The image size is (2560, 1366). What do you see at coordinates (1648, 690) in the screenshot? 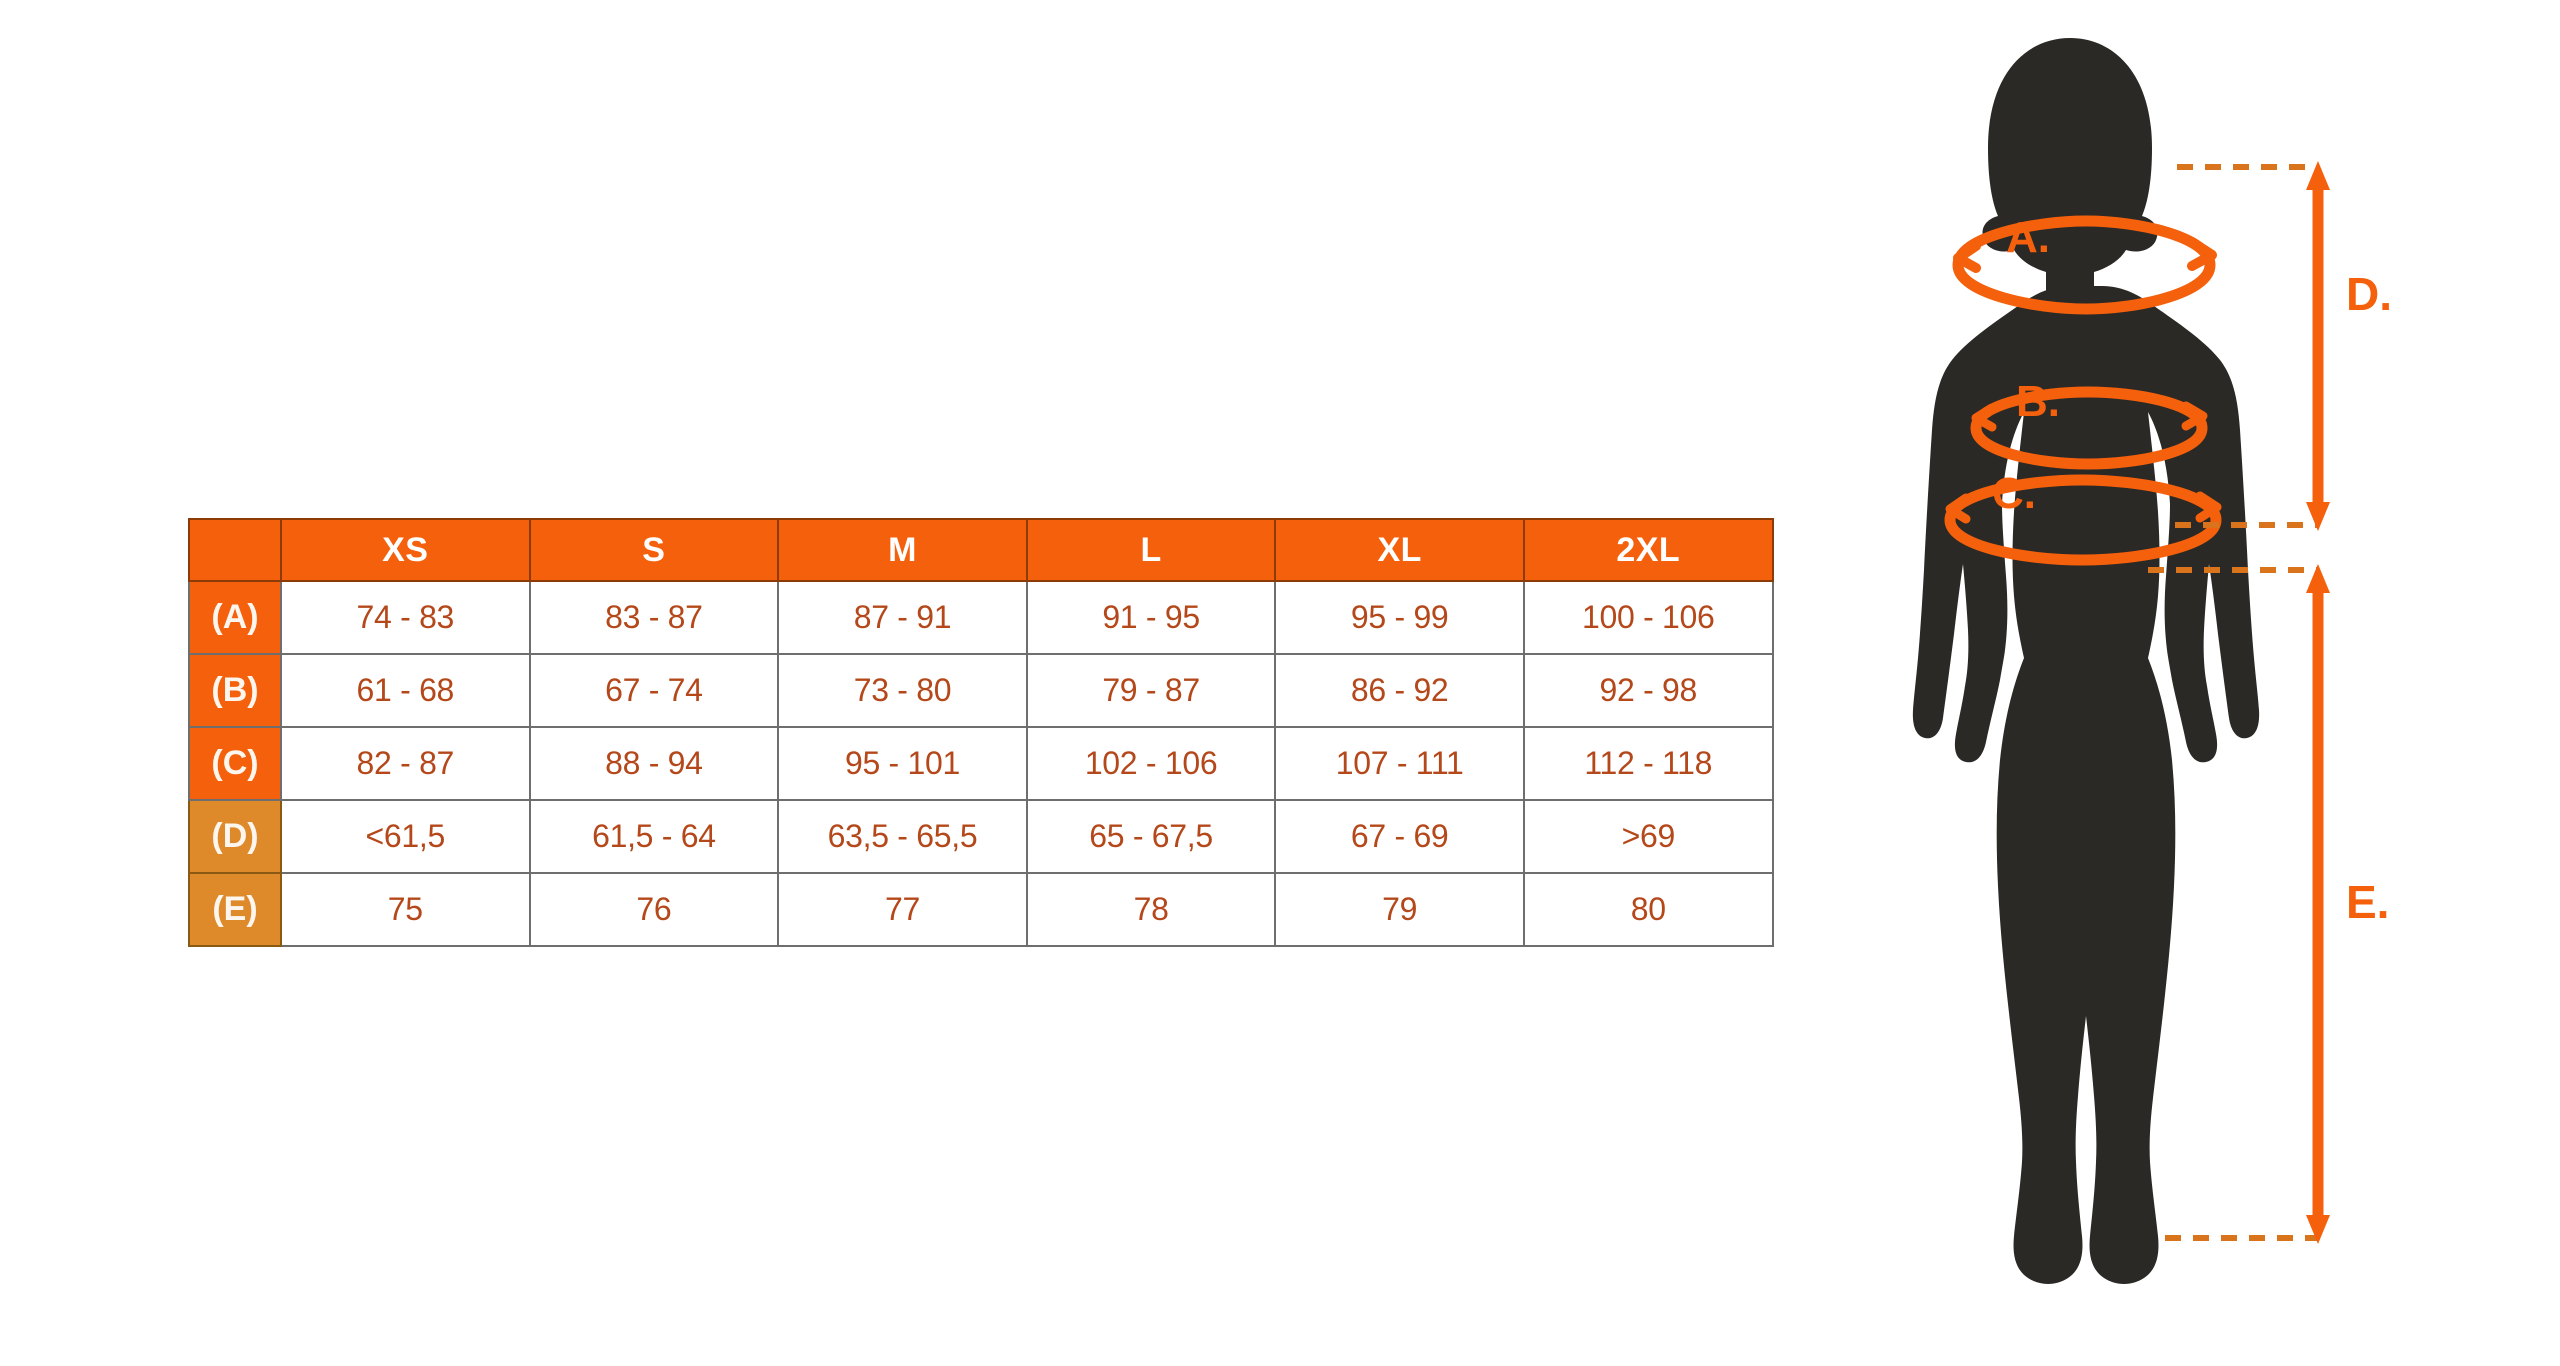
I see `cell-b-2xl: 92 - 98` at bounding box center [1648, 690].